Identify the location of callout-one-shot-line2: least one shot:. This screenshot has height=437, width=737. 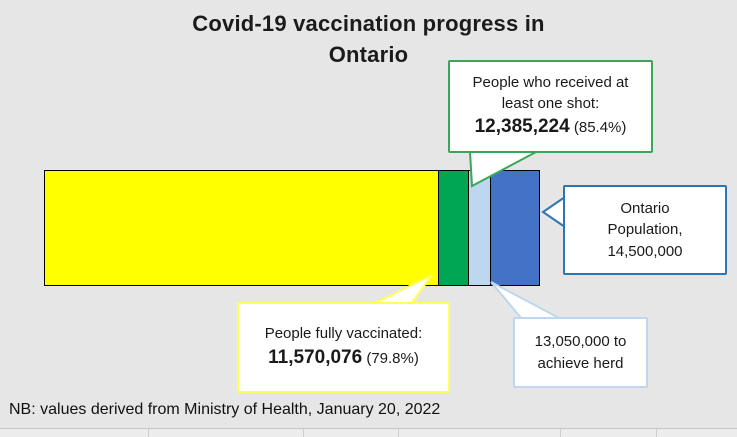
(550, 104).